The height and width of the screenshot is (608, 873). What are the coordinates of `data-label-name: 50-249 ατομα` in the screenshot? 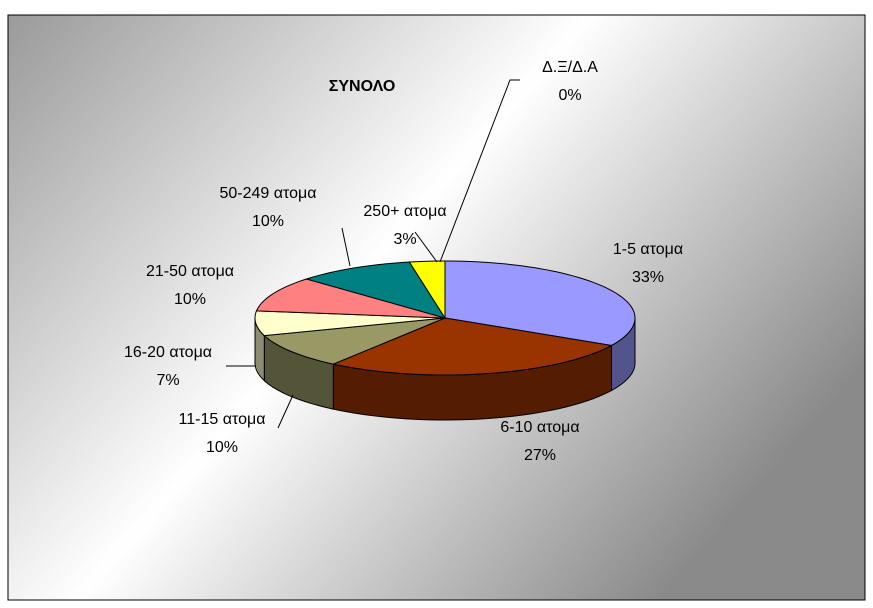 It's located at (268, 193).